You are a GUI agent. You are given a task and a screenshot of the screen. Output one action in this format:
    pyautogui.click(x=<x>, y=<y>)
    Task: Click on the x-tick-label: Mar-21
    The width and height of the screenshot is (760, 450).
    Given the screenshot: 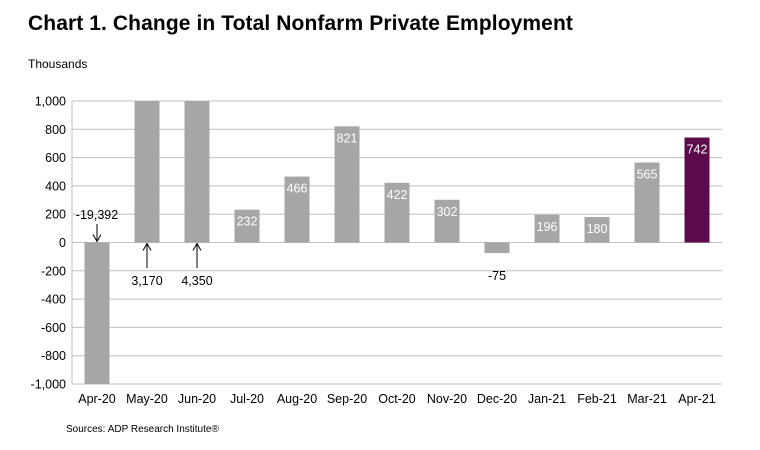 What is the action you would take?
    pyautogui.click(x=647, y=399)
    